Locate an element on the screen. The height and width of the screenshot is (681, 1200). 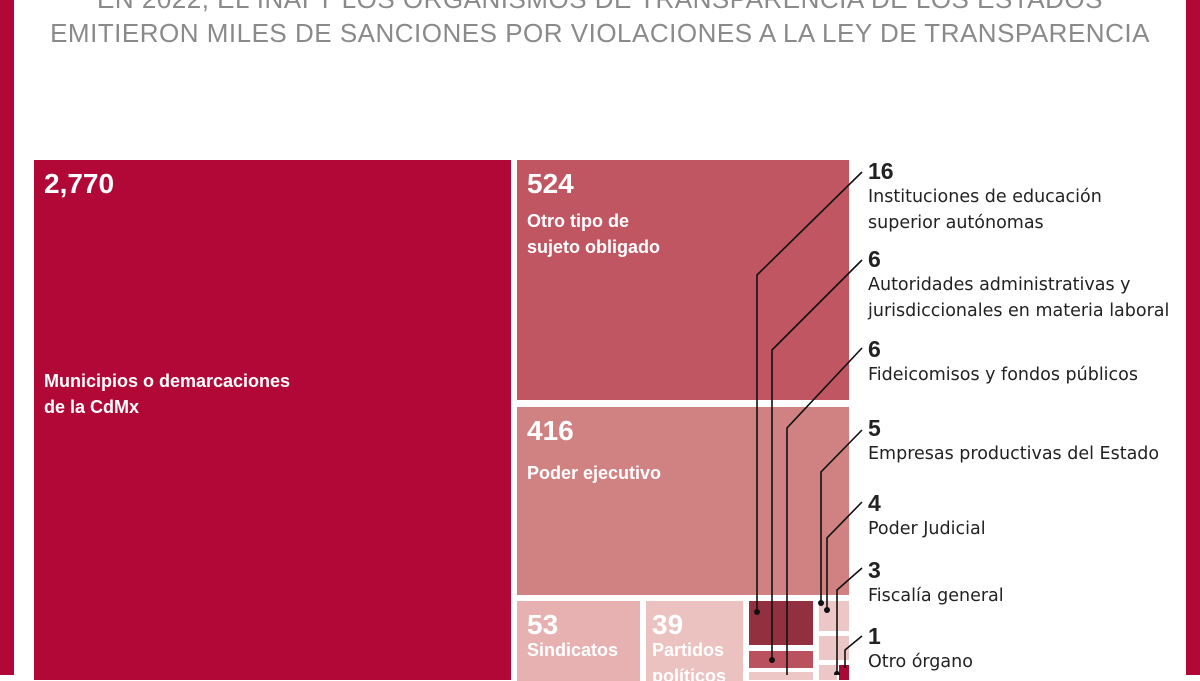
callout-label: Empresas productivas del Estado is located at coordinates (1014, 454).